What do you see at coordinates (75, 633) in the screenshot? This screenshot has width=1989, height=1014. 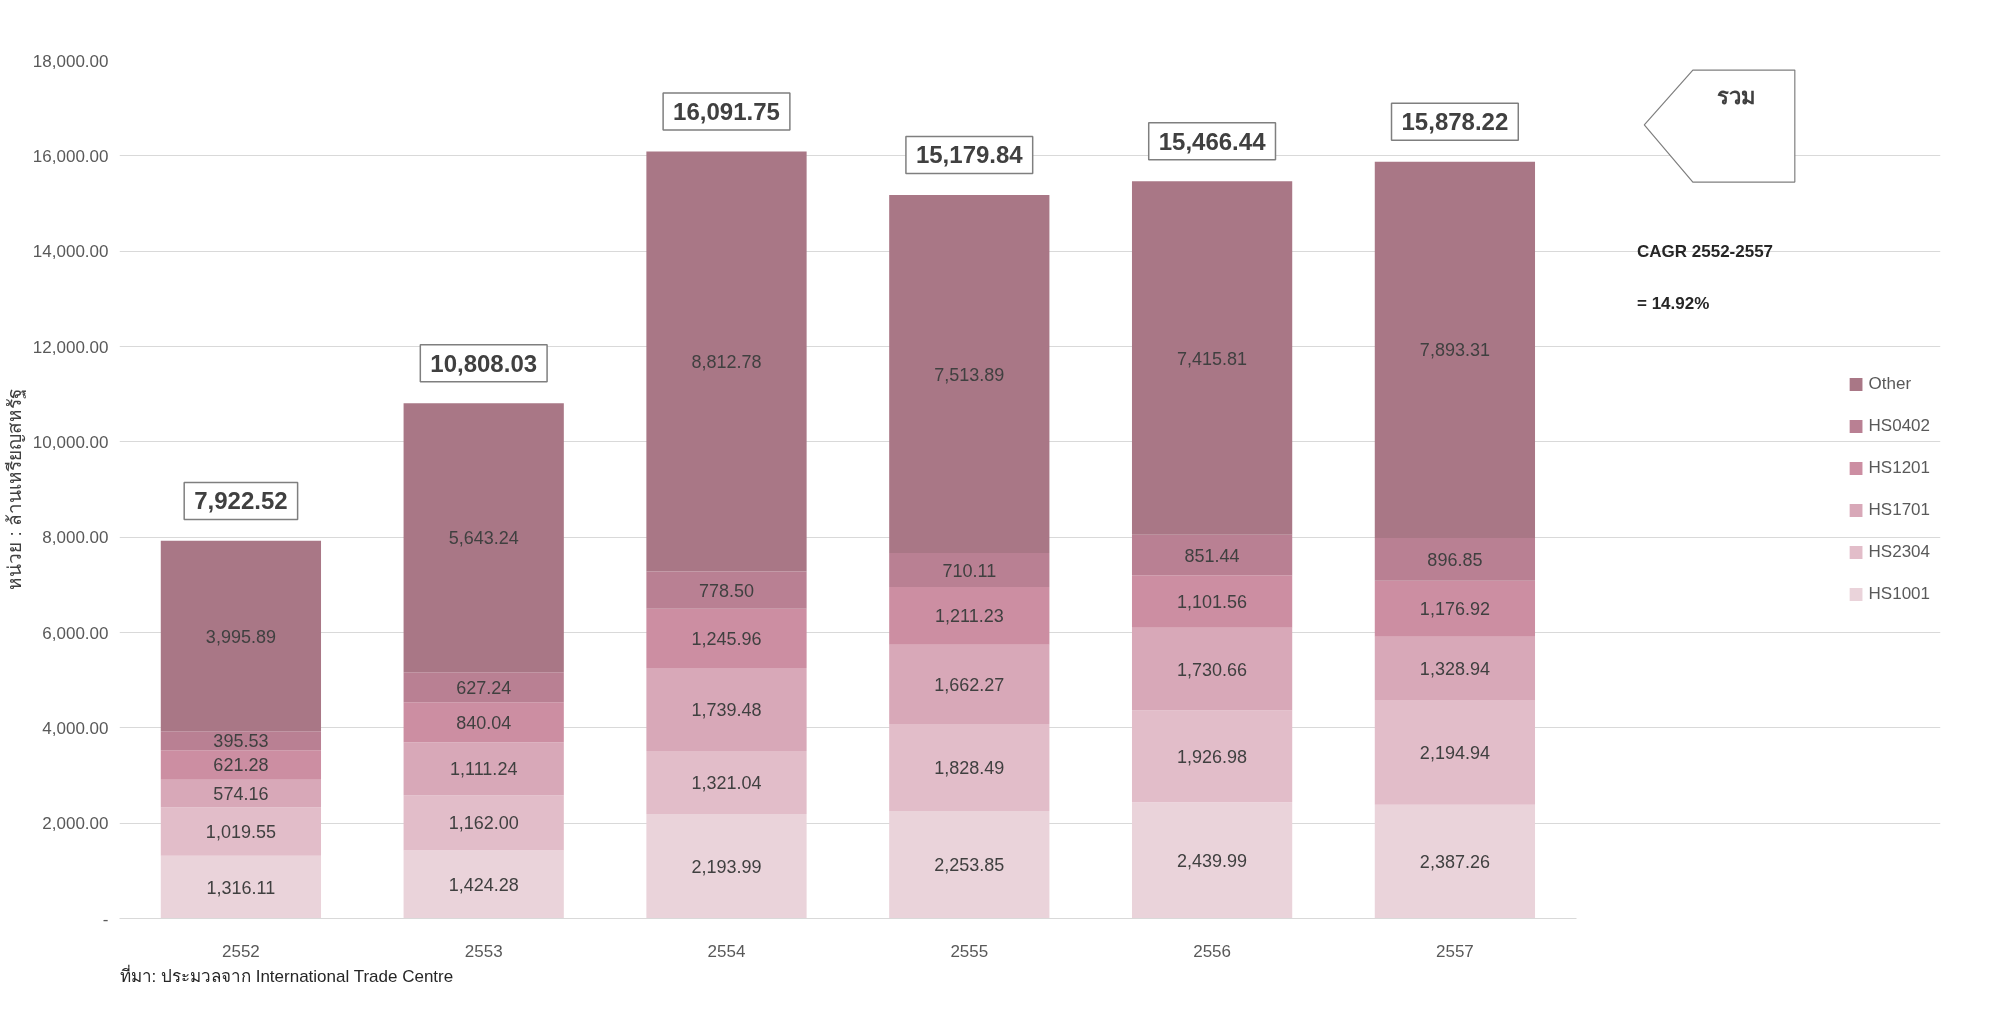 I see `y-tick-label: 6,000.00` at bounding box center [75, 633].